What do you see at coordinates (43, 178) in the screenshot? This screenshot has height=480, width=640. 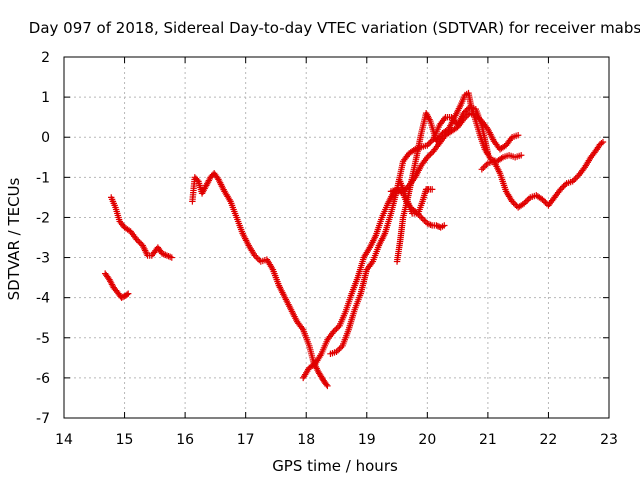 I see `y-tick-label: -1` at bounding box center [43, 178].